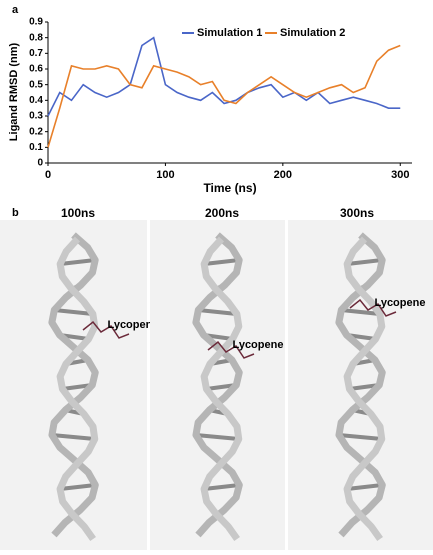  I want to click on y-tick-label: 0.7, so click(36, 53).